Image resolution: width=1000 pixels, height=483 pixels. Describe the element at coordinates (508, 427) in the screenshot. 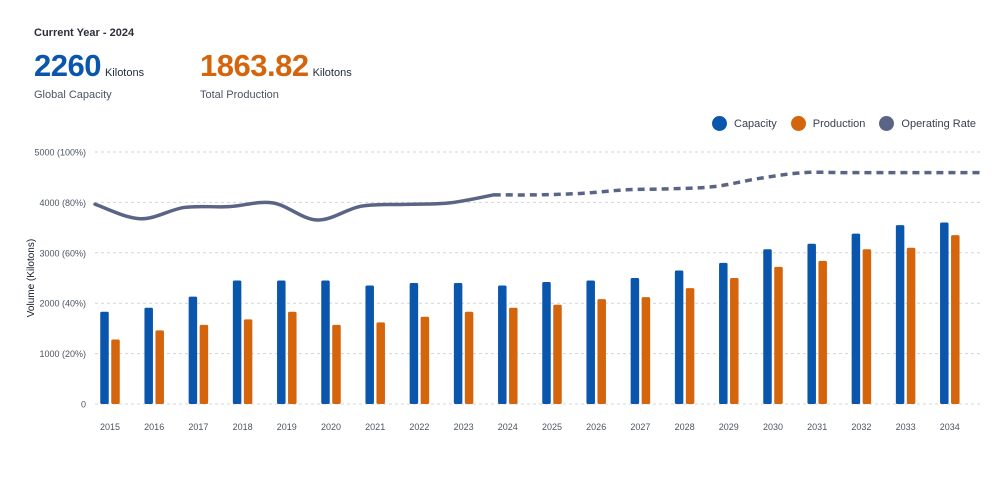

I see `x-tick-label: 2024` at that location.